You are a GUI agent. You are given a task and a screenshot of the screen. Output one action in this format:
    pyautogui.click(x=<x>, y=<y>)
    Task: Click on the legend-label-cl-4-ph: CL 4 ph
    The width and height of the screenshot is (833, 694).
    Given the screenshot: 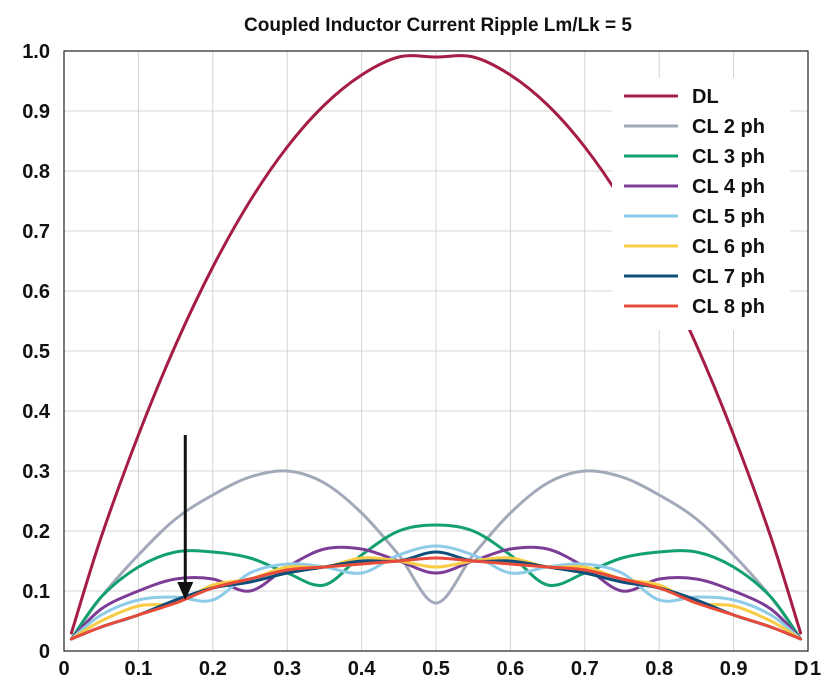 What is the action you would take?
    pyautogui.click(x=728, y=187)
    